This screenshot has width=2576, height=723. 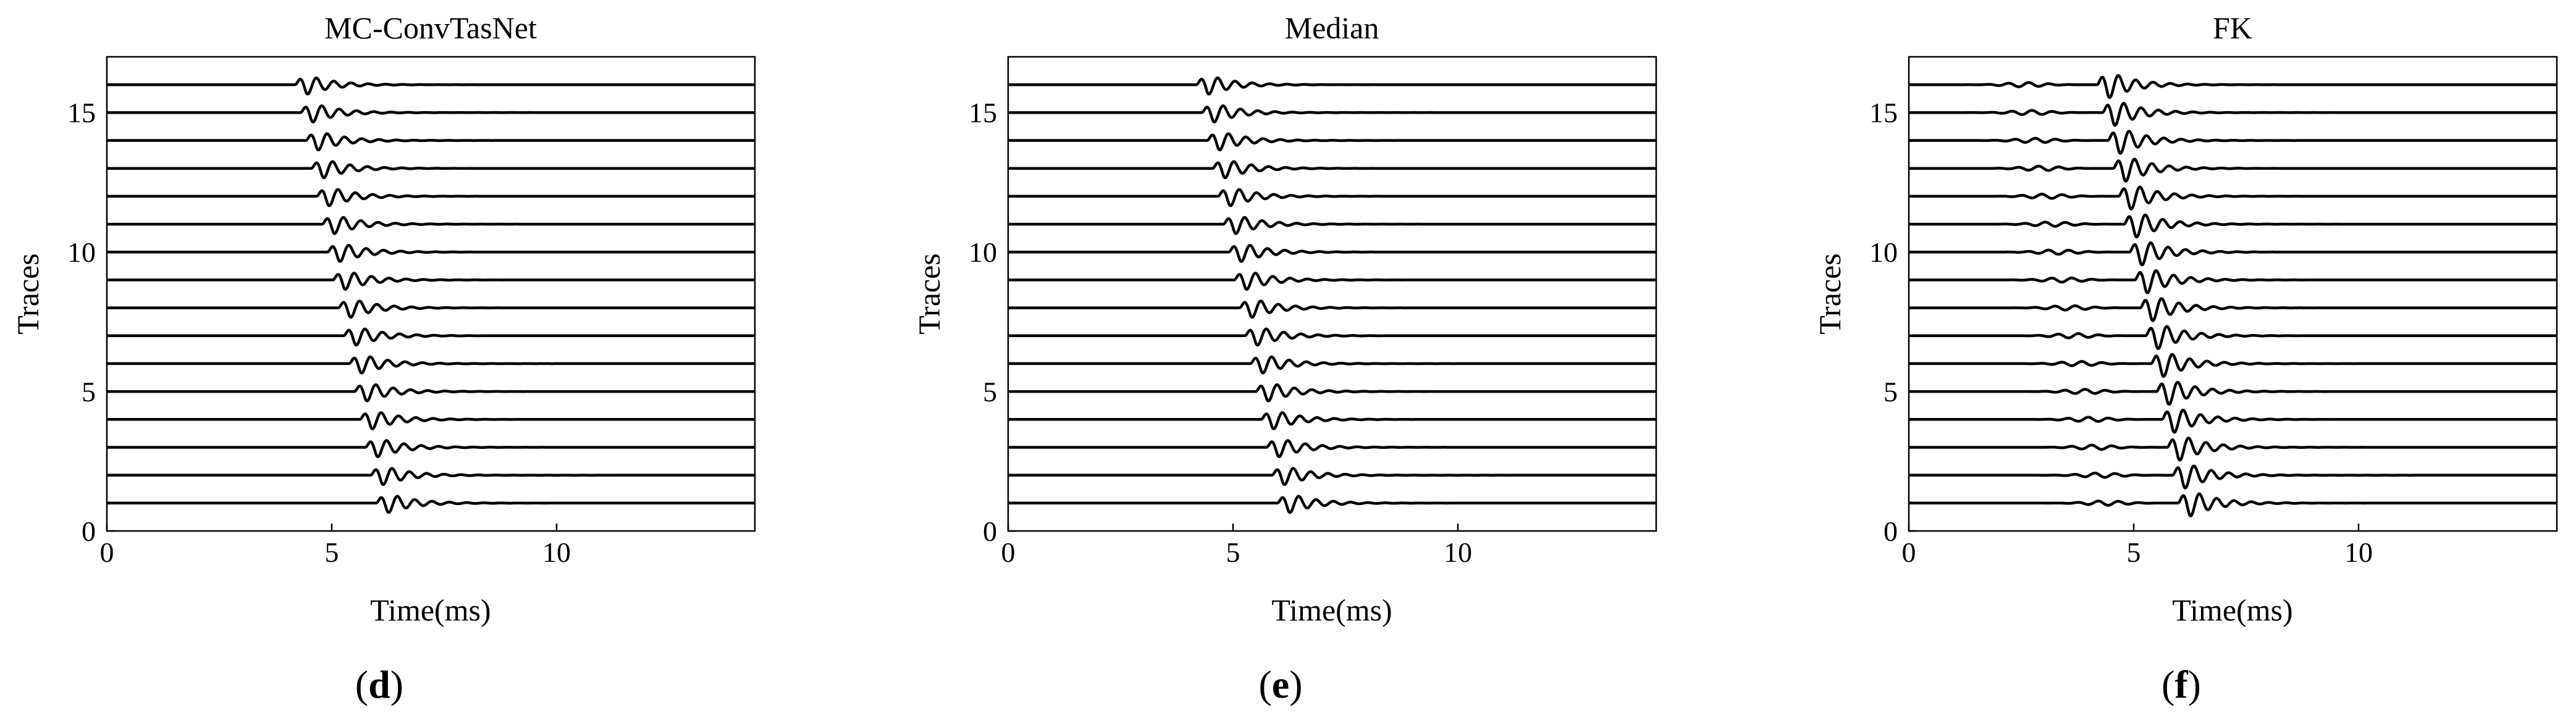 I want to click on chart-title: FK, so click(x=2232, y=28).